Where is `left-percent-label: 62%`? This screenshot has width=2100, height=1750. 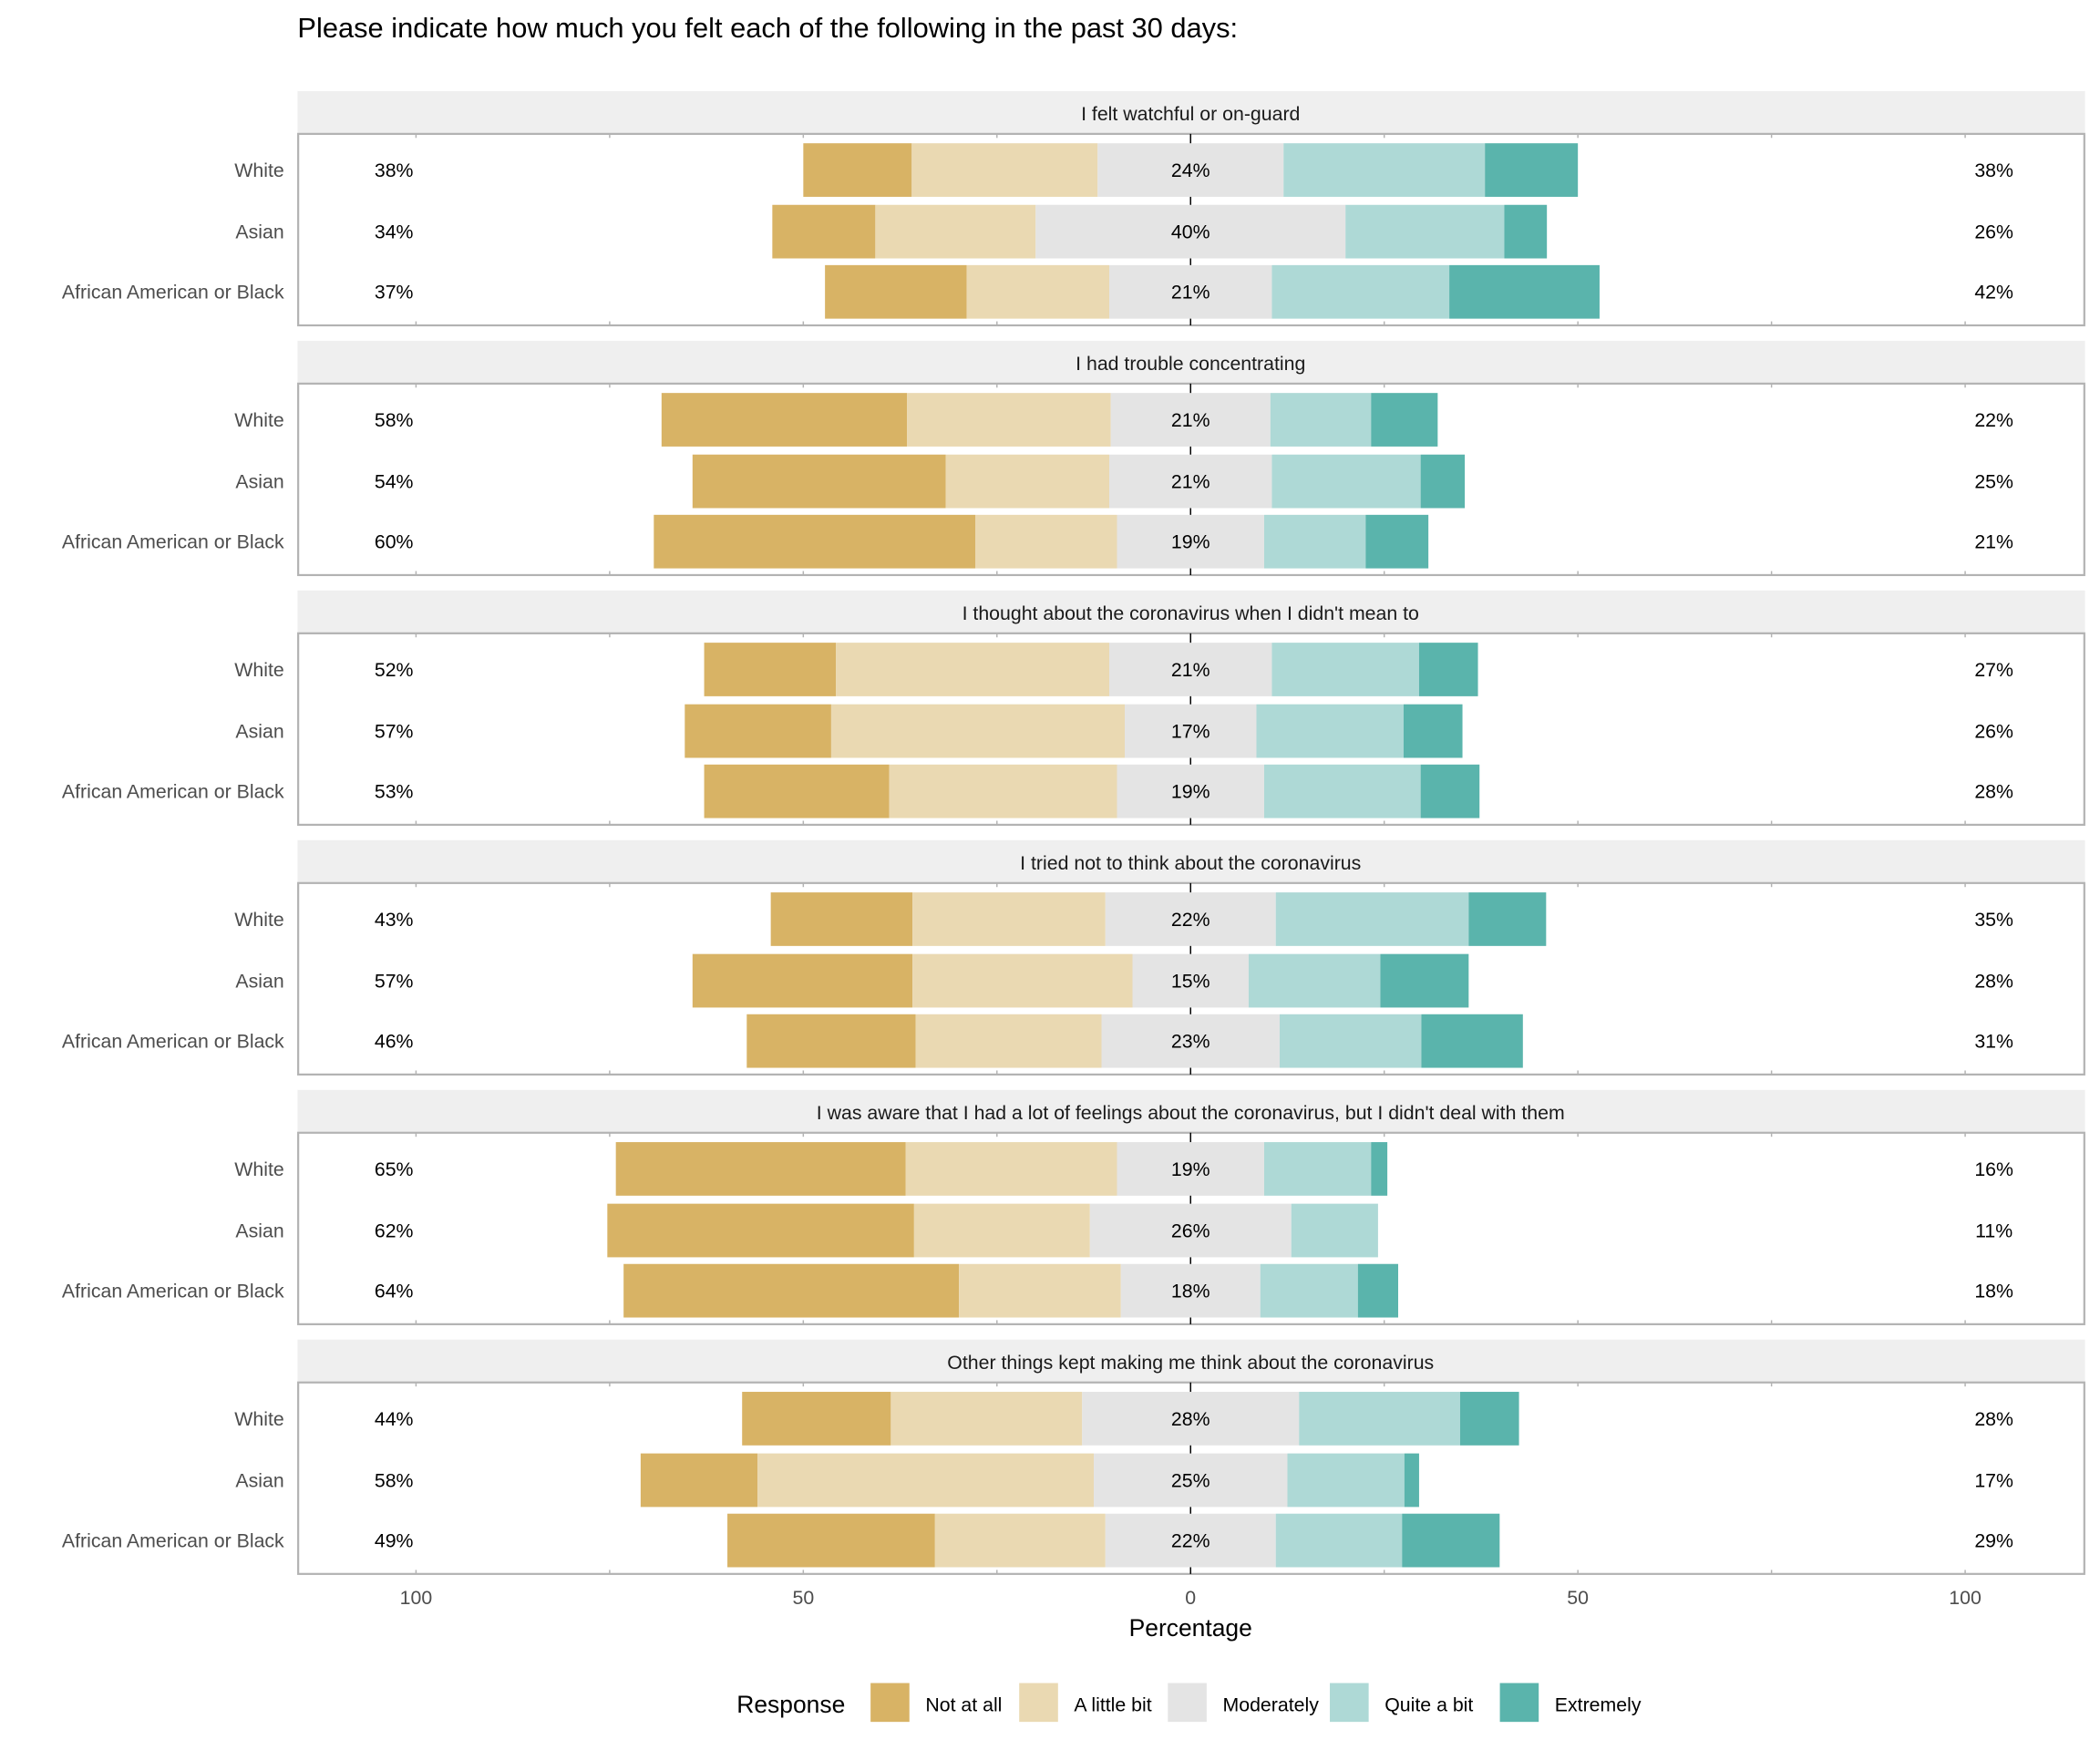 left-percent-label: 62% is located at coordinates (395, 1230).